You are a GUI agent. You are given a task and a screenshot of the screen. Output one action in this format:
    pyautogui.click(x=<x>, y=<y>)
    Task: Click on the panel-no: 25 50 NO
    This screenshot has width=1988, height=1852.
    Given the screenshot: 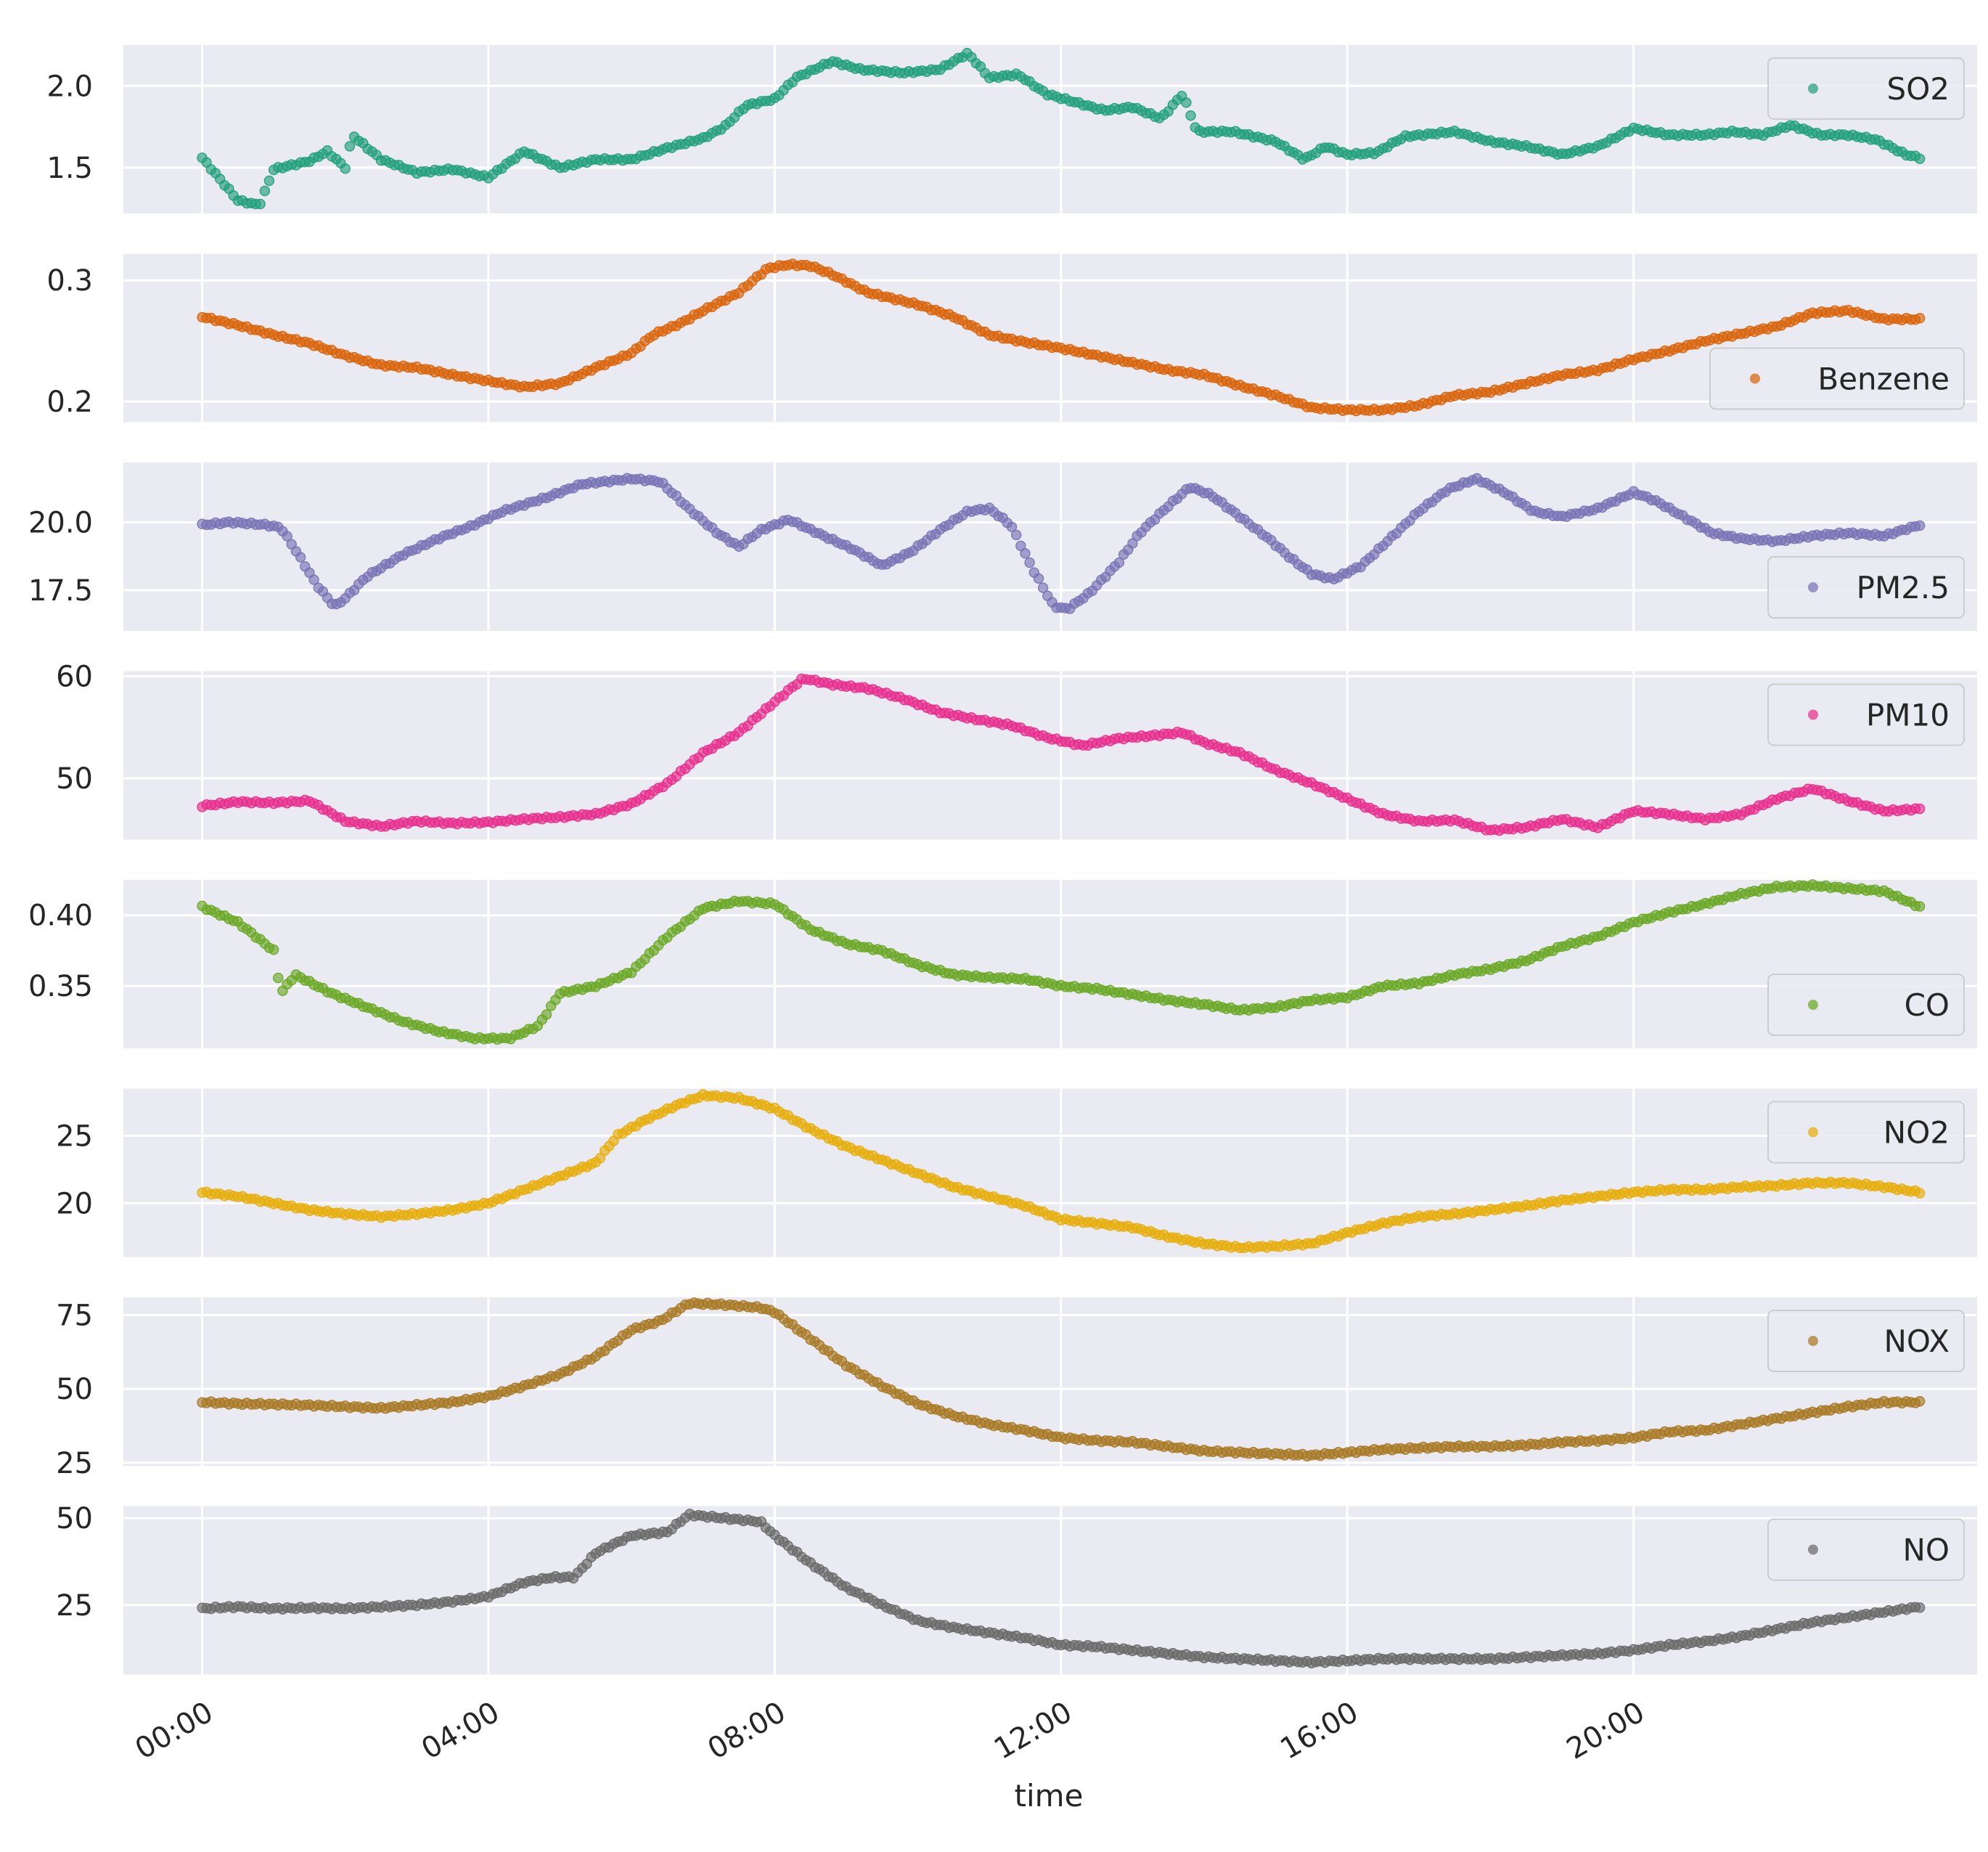 What is the action you would take?
    pyautogui.click(x=1016, y=1588)
    